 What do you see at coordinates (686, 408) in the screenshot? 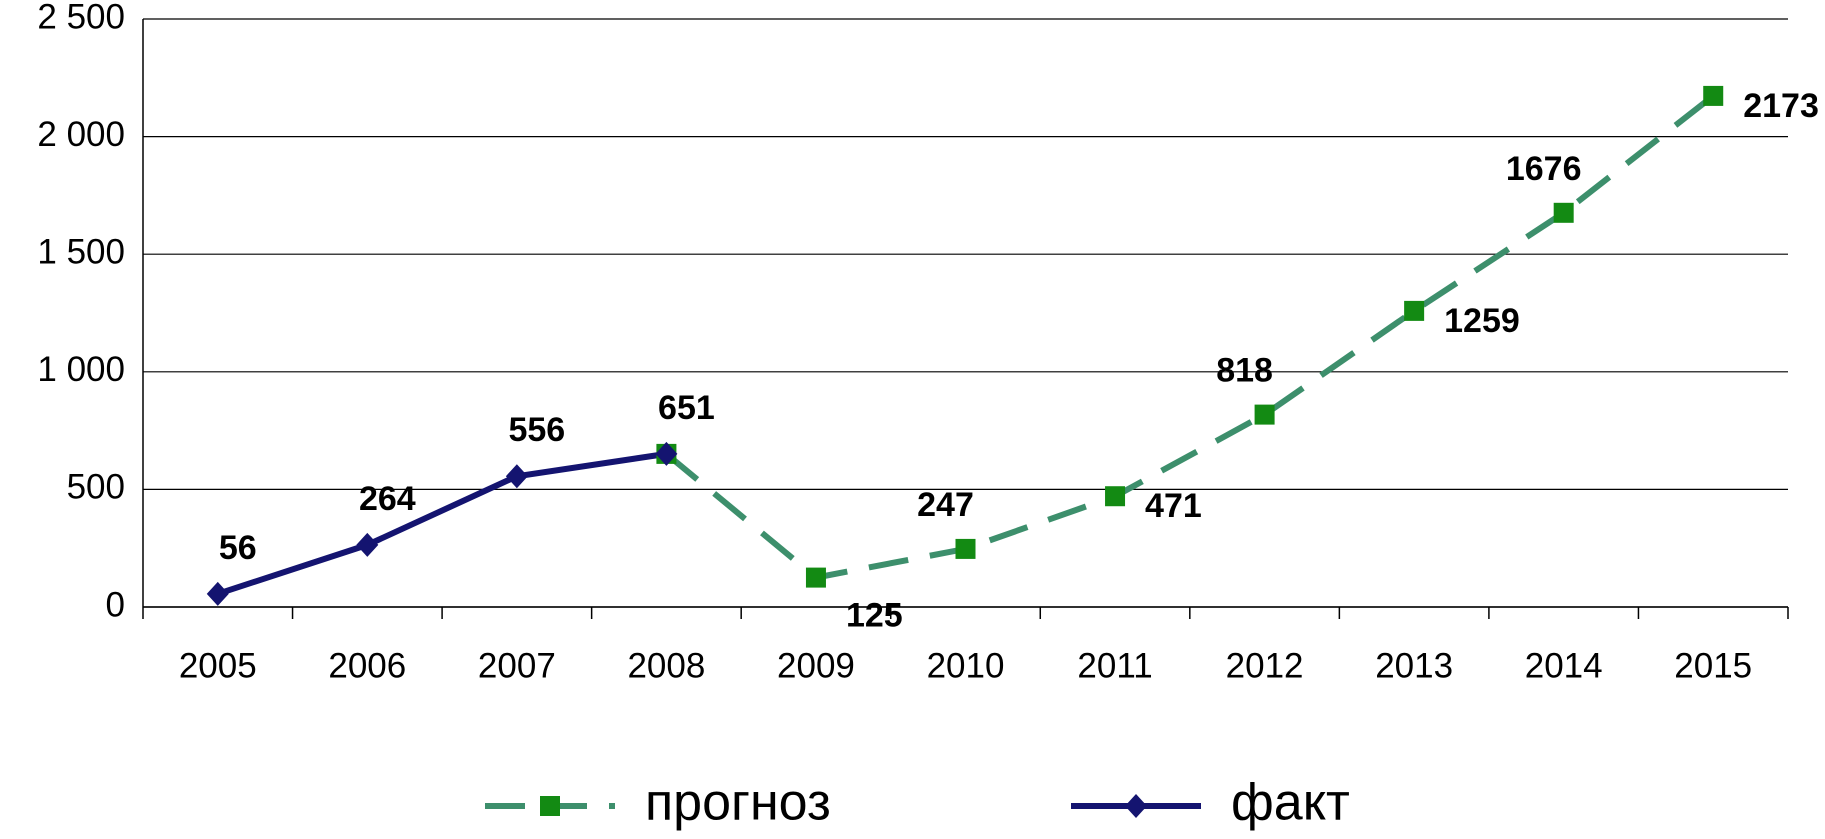
I see `data-label: 651` at bounding box center [686, 408].